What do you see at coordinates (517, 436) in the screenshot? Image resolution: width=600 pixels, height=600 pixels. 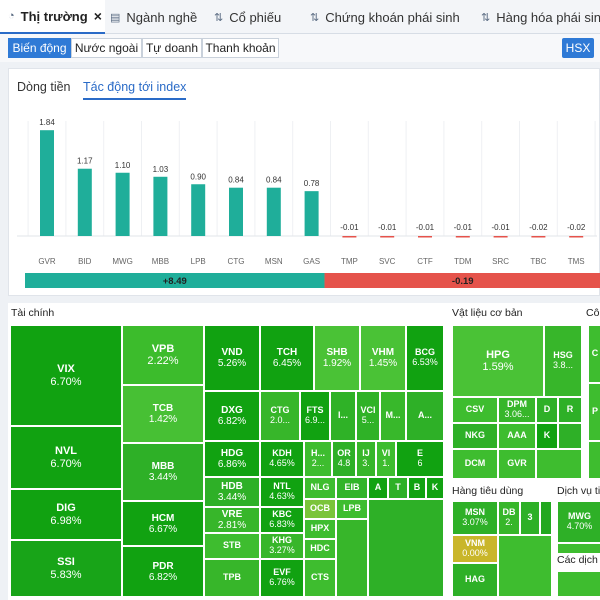 I see `heatmap-tile-aaa: AAA` at bounding box center [517, 436].